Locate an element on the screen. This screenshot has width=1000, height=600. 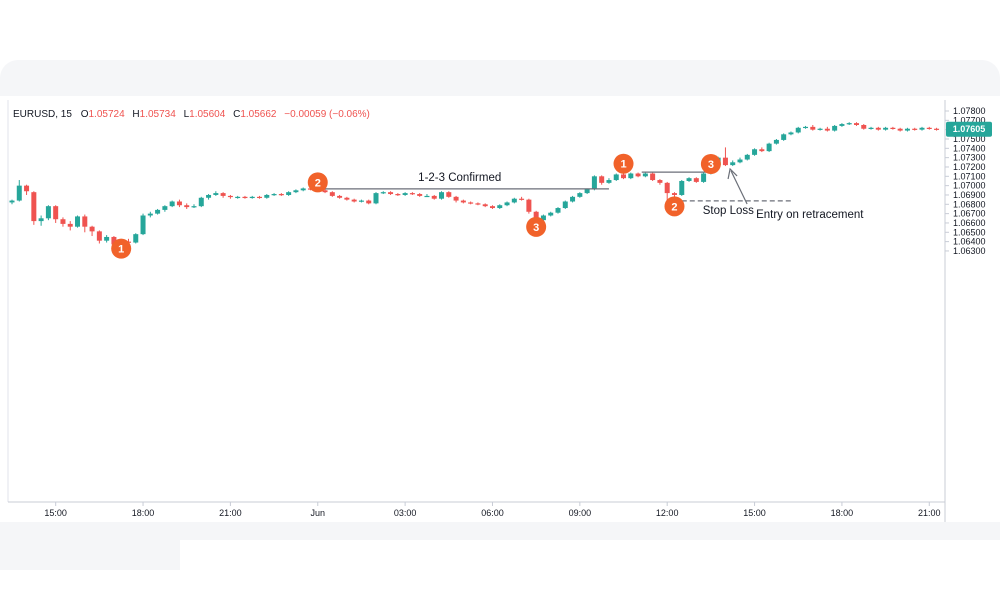
pattern-marker: 1 is located at coordinates (623, 163).